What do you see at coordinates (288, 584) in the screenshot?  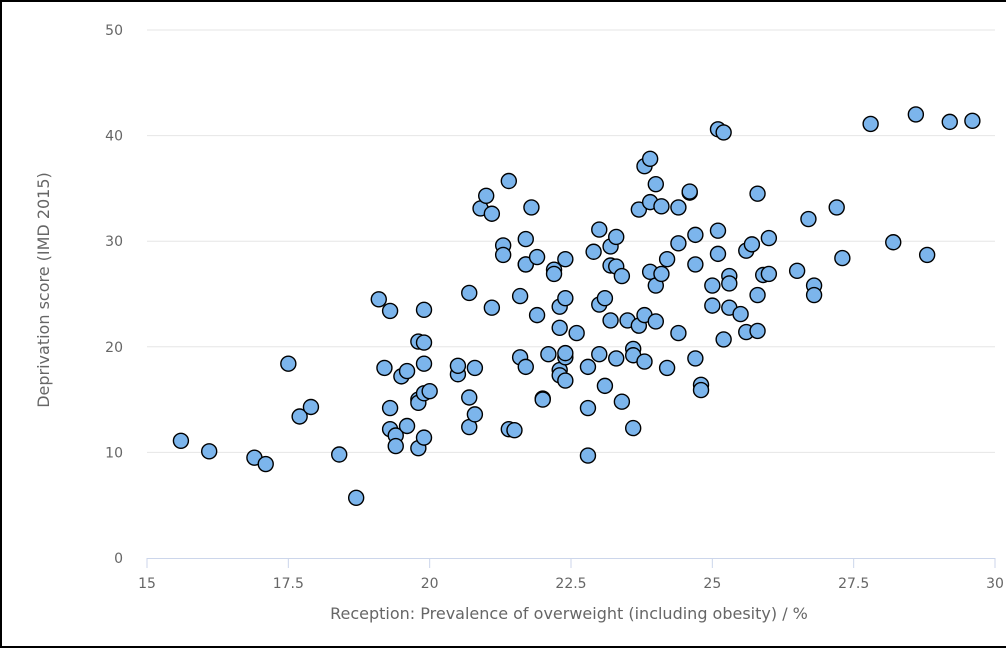 I see `x-tick-label: 17.5` at bounding box center [288, 584].